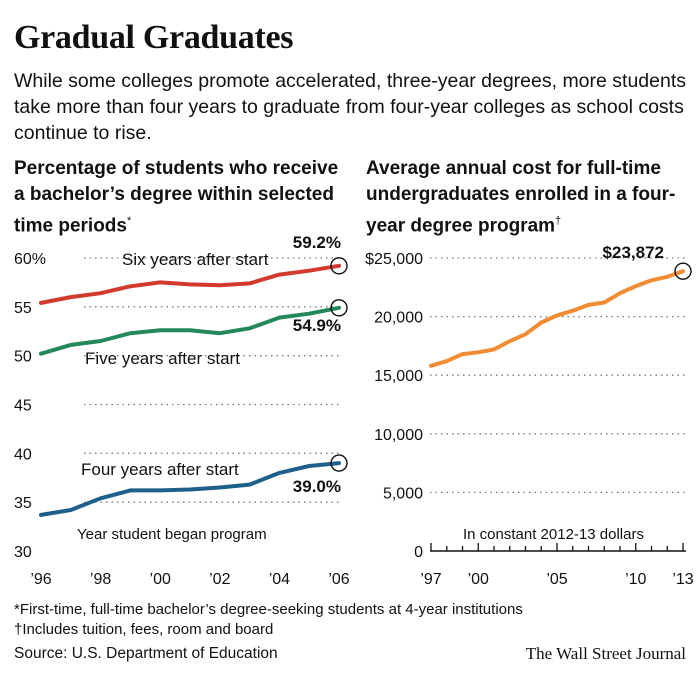 This screenshot has height=686, width=700. Describe the element at coordinates (162, 358) in the screenshot. I see `series-label: Five years after start` at that location.